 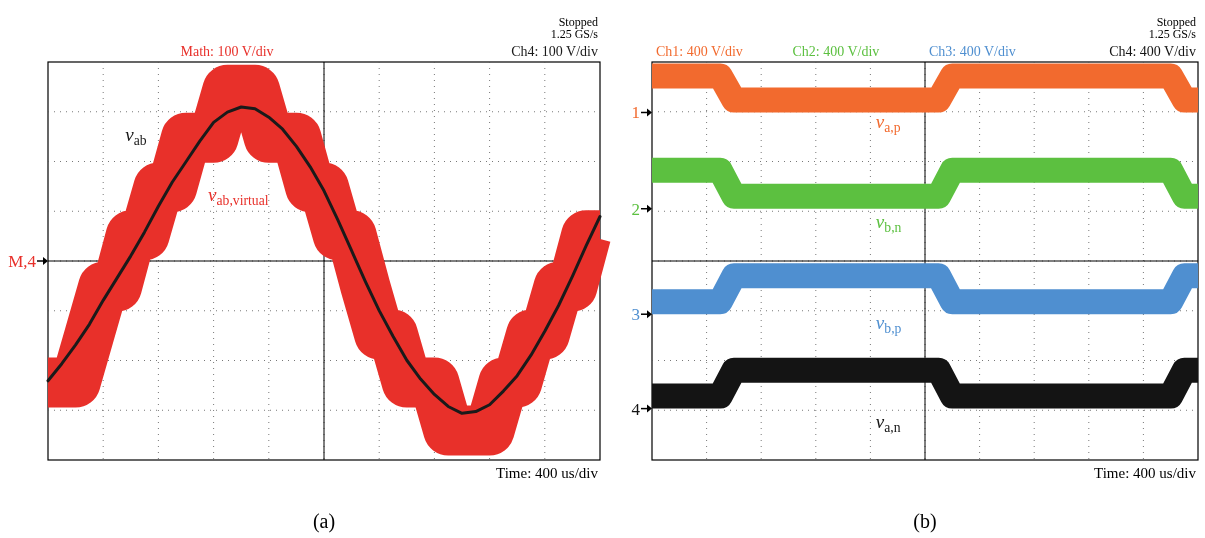 I want to click on text: M,4, so click(x=22, y=261).